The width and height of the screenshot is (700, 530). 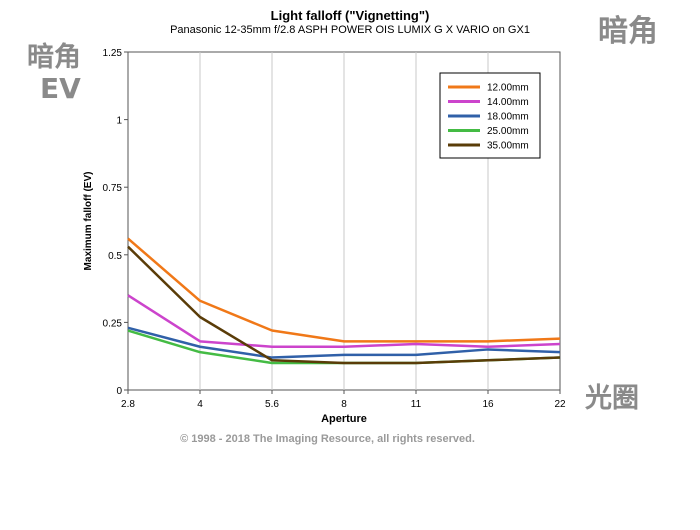 I want to click on x-tick-label: 2.8, so click(x=128, y=404).